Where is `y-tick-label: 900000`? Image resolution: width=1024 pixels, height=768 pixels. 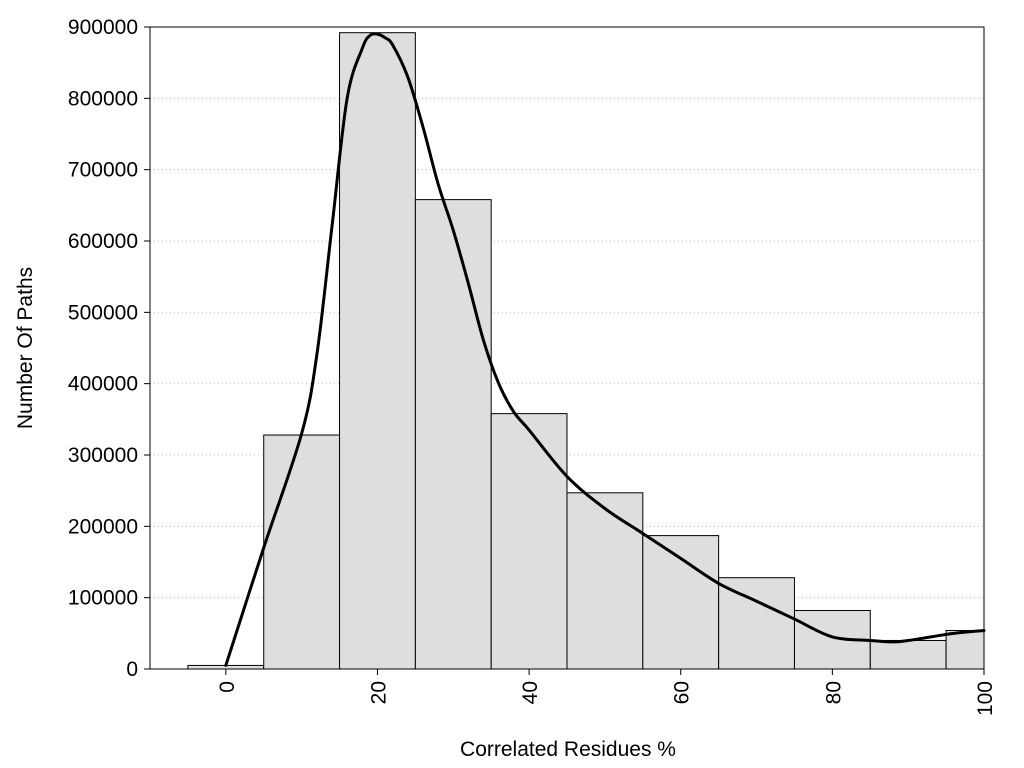 y-tick-label: 900000 is located at coordinates (103, 27).